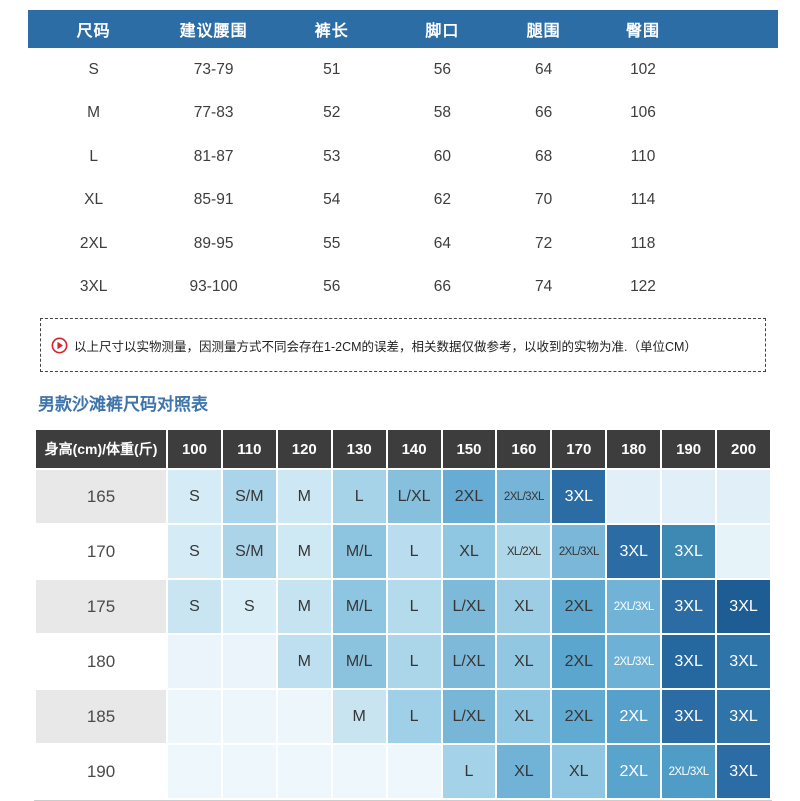 This screenshot has width=800, height=801. Describe the element at coordinates (544, 200) in the screenshot. I see `size-cell: 70` at that location.